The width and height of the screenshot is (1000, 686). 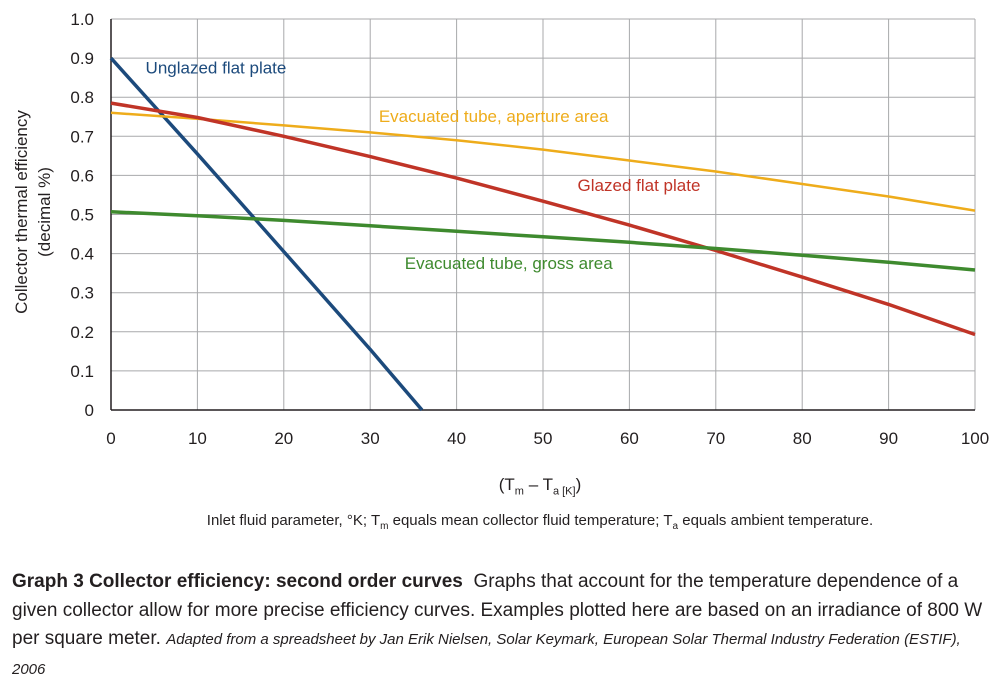 I want to click on x-note-sub-m: m, so click(x=384, y=526).